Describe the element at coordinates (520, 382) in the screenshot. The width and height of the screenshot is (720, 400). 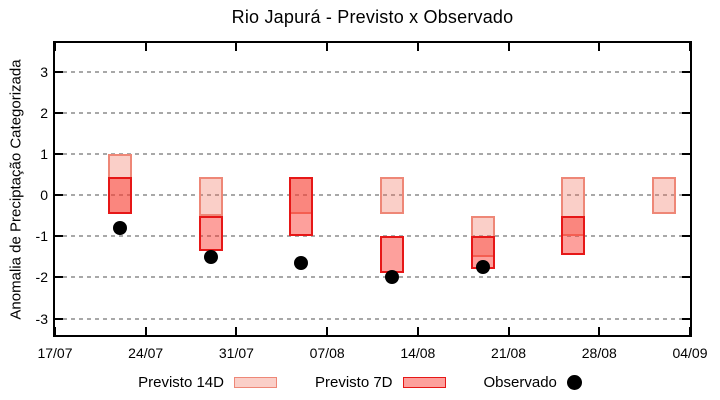
I see `legend-label-observado: Observado` at that location.